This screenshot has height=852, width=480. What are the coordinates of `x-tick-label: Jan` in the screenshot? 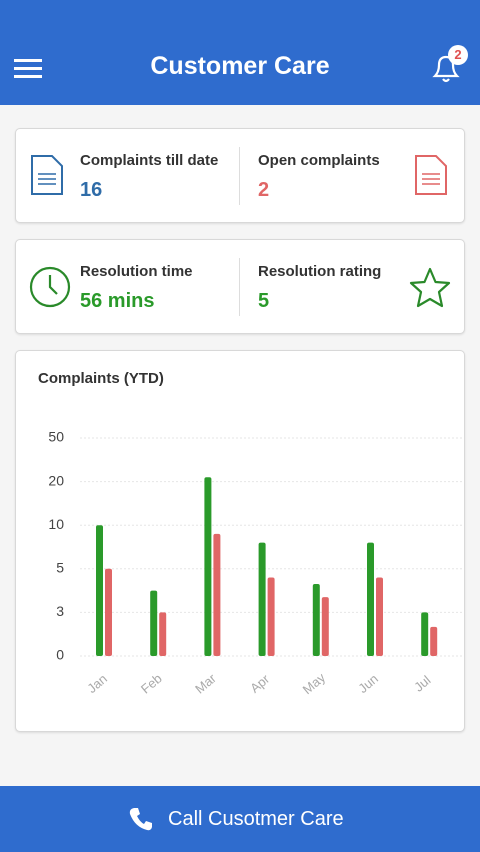 It's located at (97, 683).